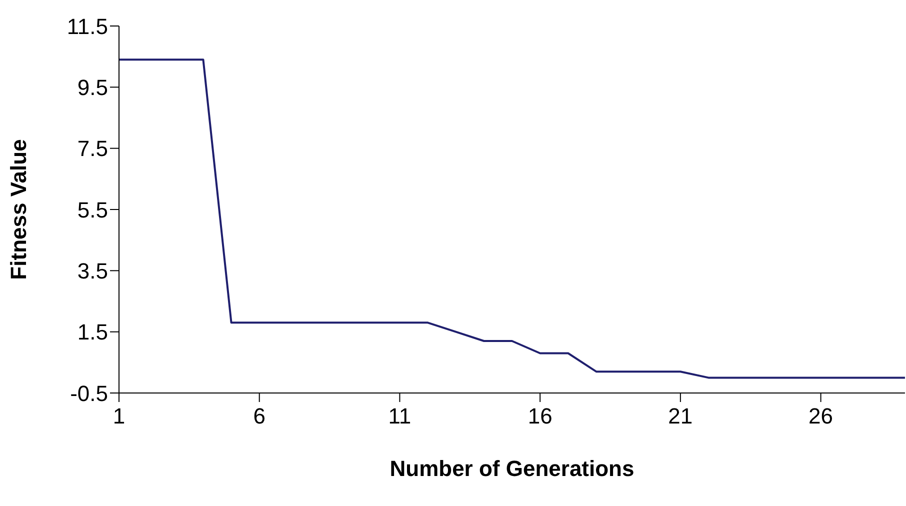  Describe the element at coordinates (92, 332) in the screenshot. I see `y-tick-label: 1.5` at that location.